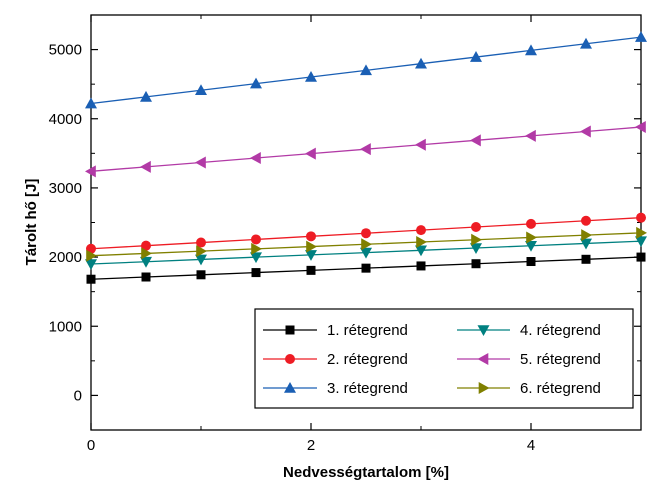 Image resolution: width=652 pixels, height=483 pixels. I want to click on y-tick-label: 3000, so click(65, 188).